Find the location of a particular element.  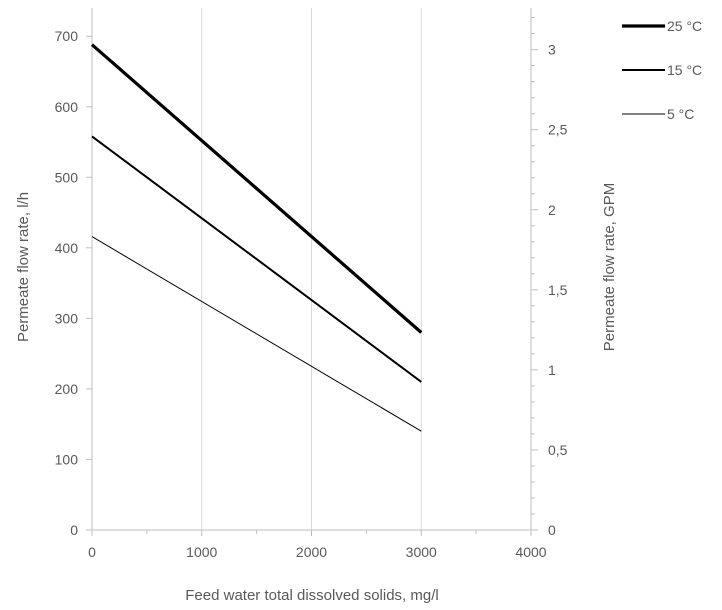

y-tick-label: 500 is located at coordinates (67, 177).